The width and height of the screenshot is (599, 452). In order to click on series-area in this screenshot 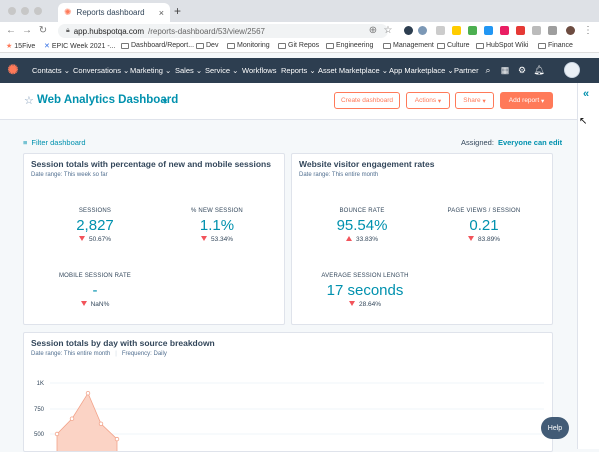, I will do `click(87, 421)`.